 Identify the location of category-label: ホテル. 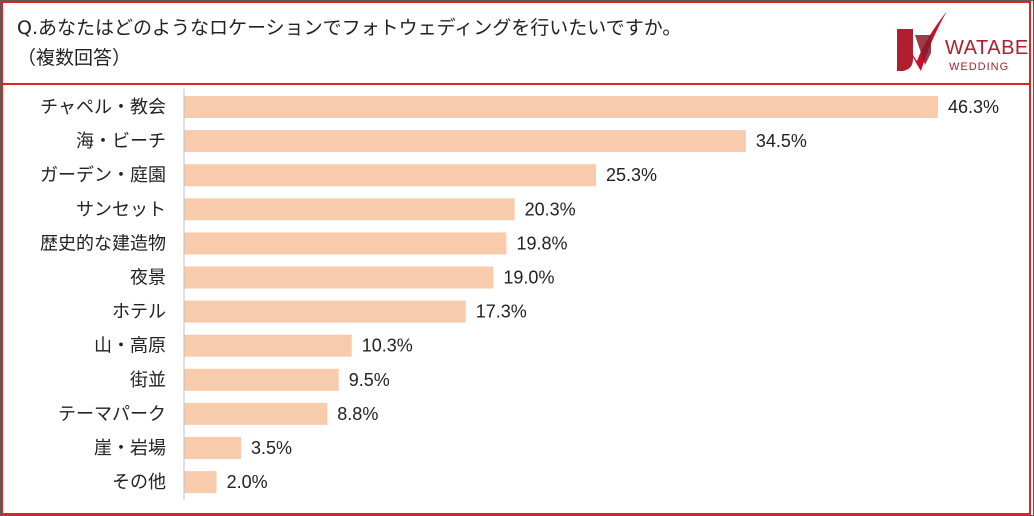
(139, 312).